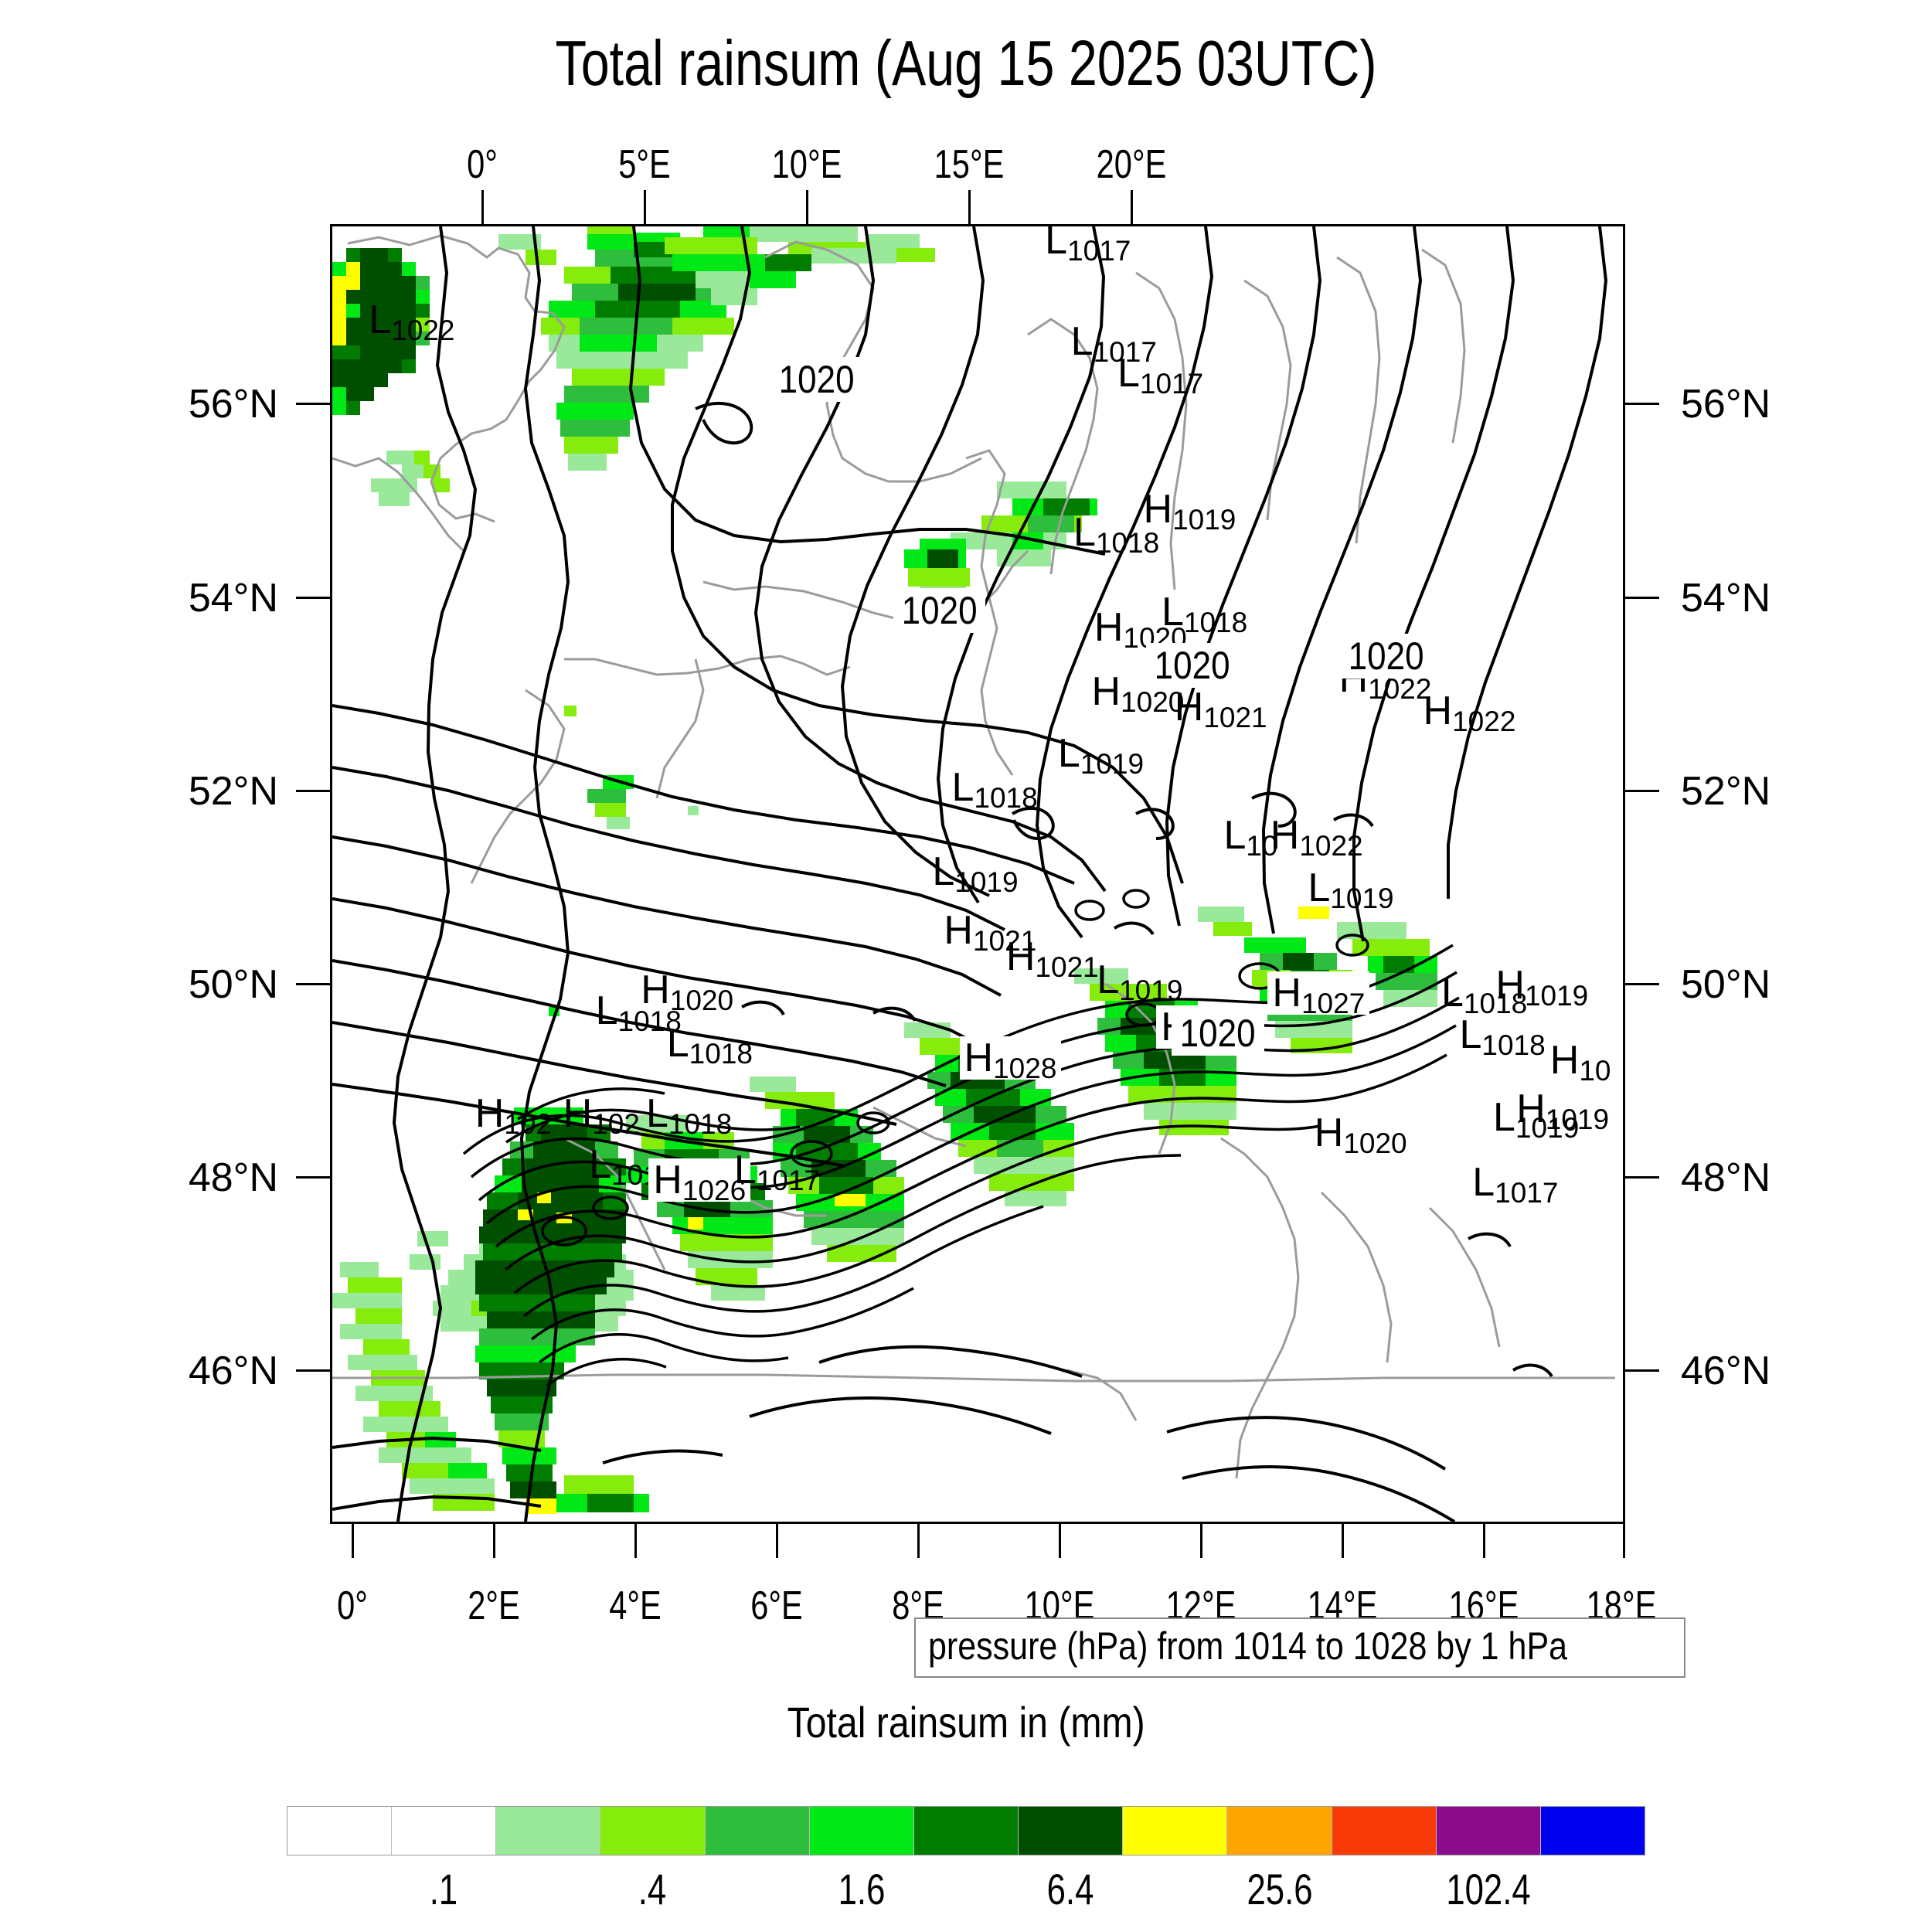  Describe the element at coordinates (1489, 1889) in the screenshot. I see `colorbar-label-5: 102.4` at that location.